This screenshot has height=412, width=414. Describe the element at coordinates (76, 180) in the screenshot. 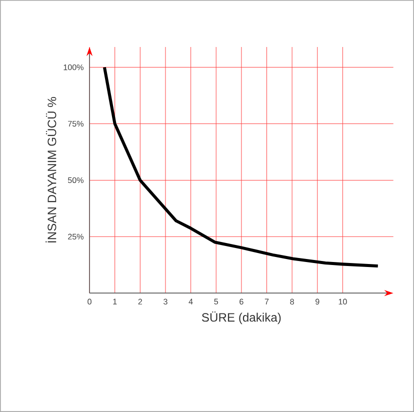

I see `y-tick-label: 50%` at that location.